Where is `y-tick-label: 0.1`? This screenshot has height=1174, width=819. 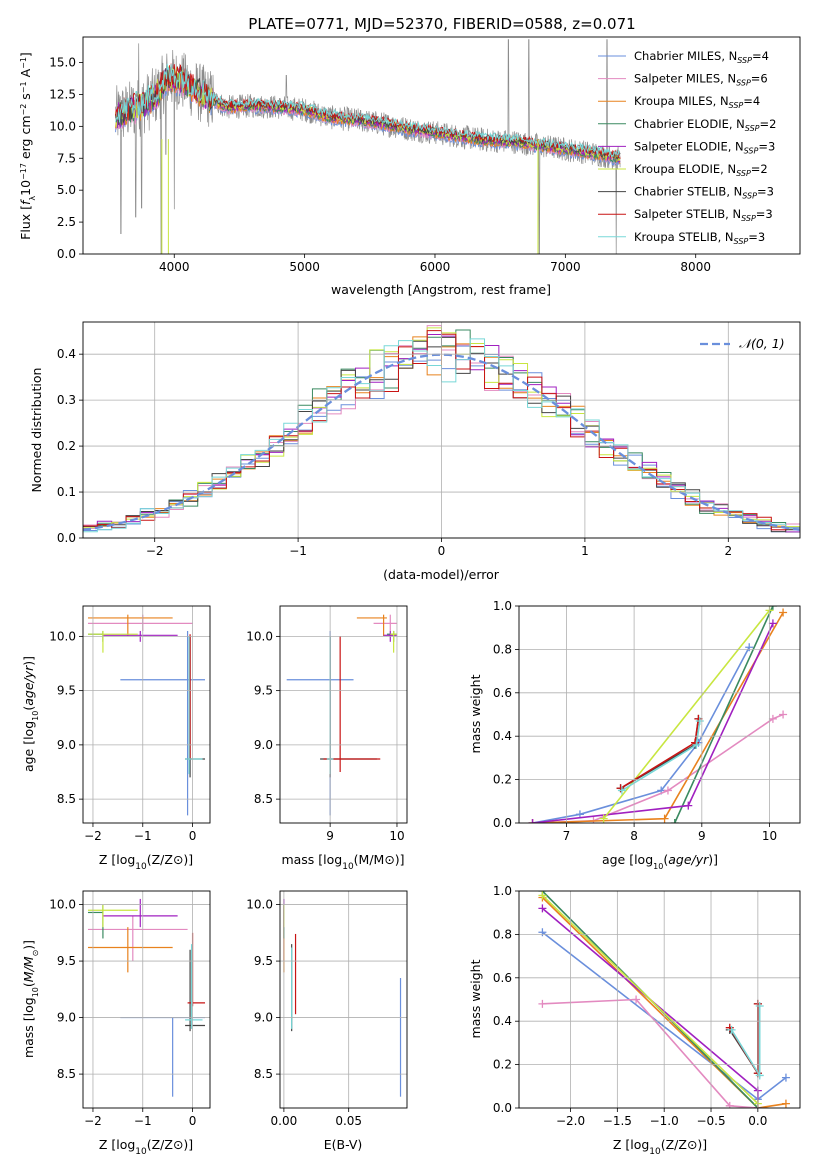 y-tick-label: 0.1 is located at coordinates (66, 492).